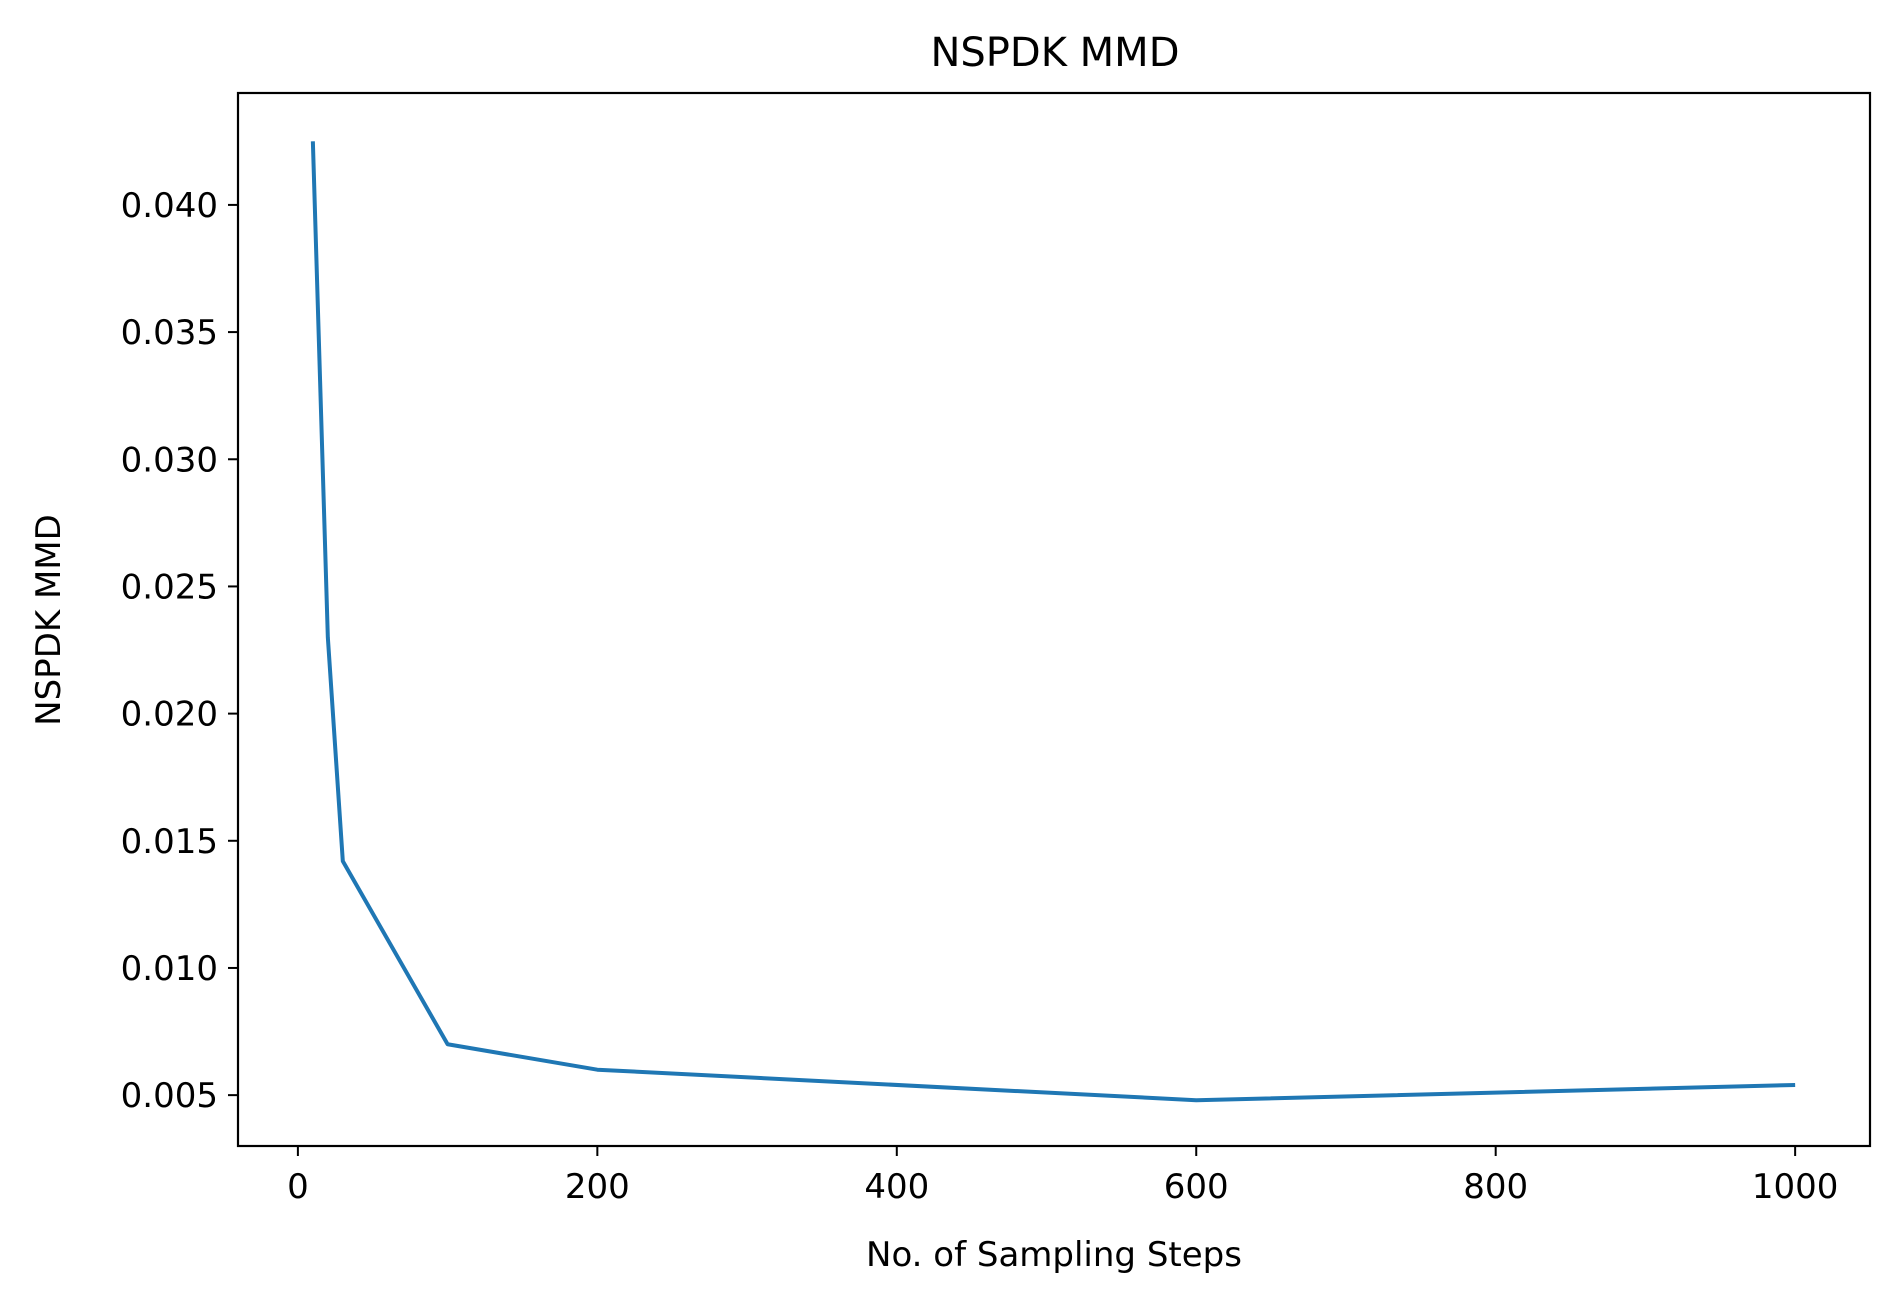 The height and width of the screenshot is (1302, 1890). I want to click on x-tick-label: 200, so click(597, 1187).